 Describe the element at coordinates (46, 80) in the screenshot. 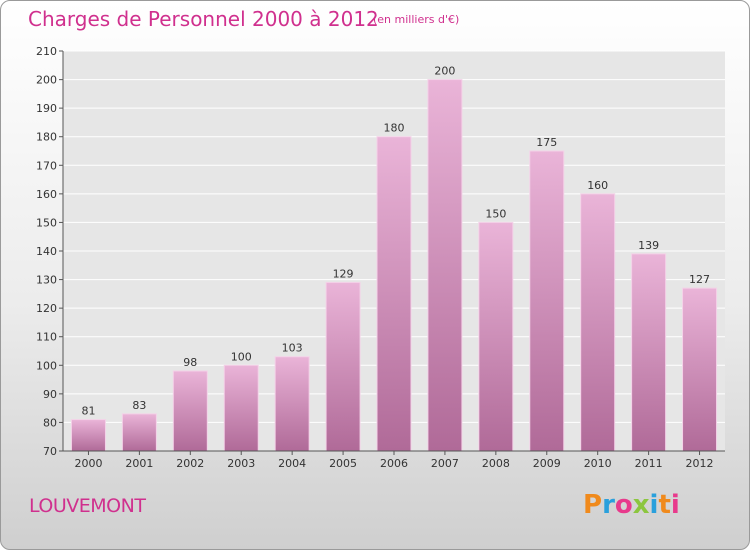

I see `y-tick-label: 200` at that location.